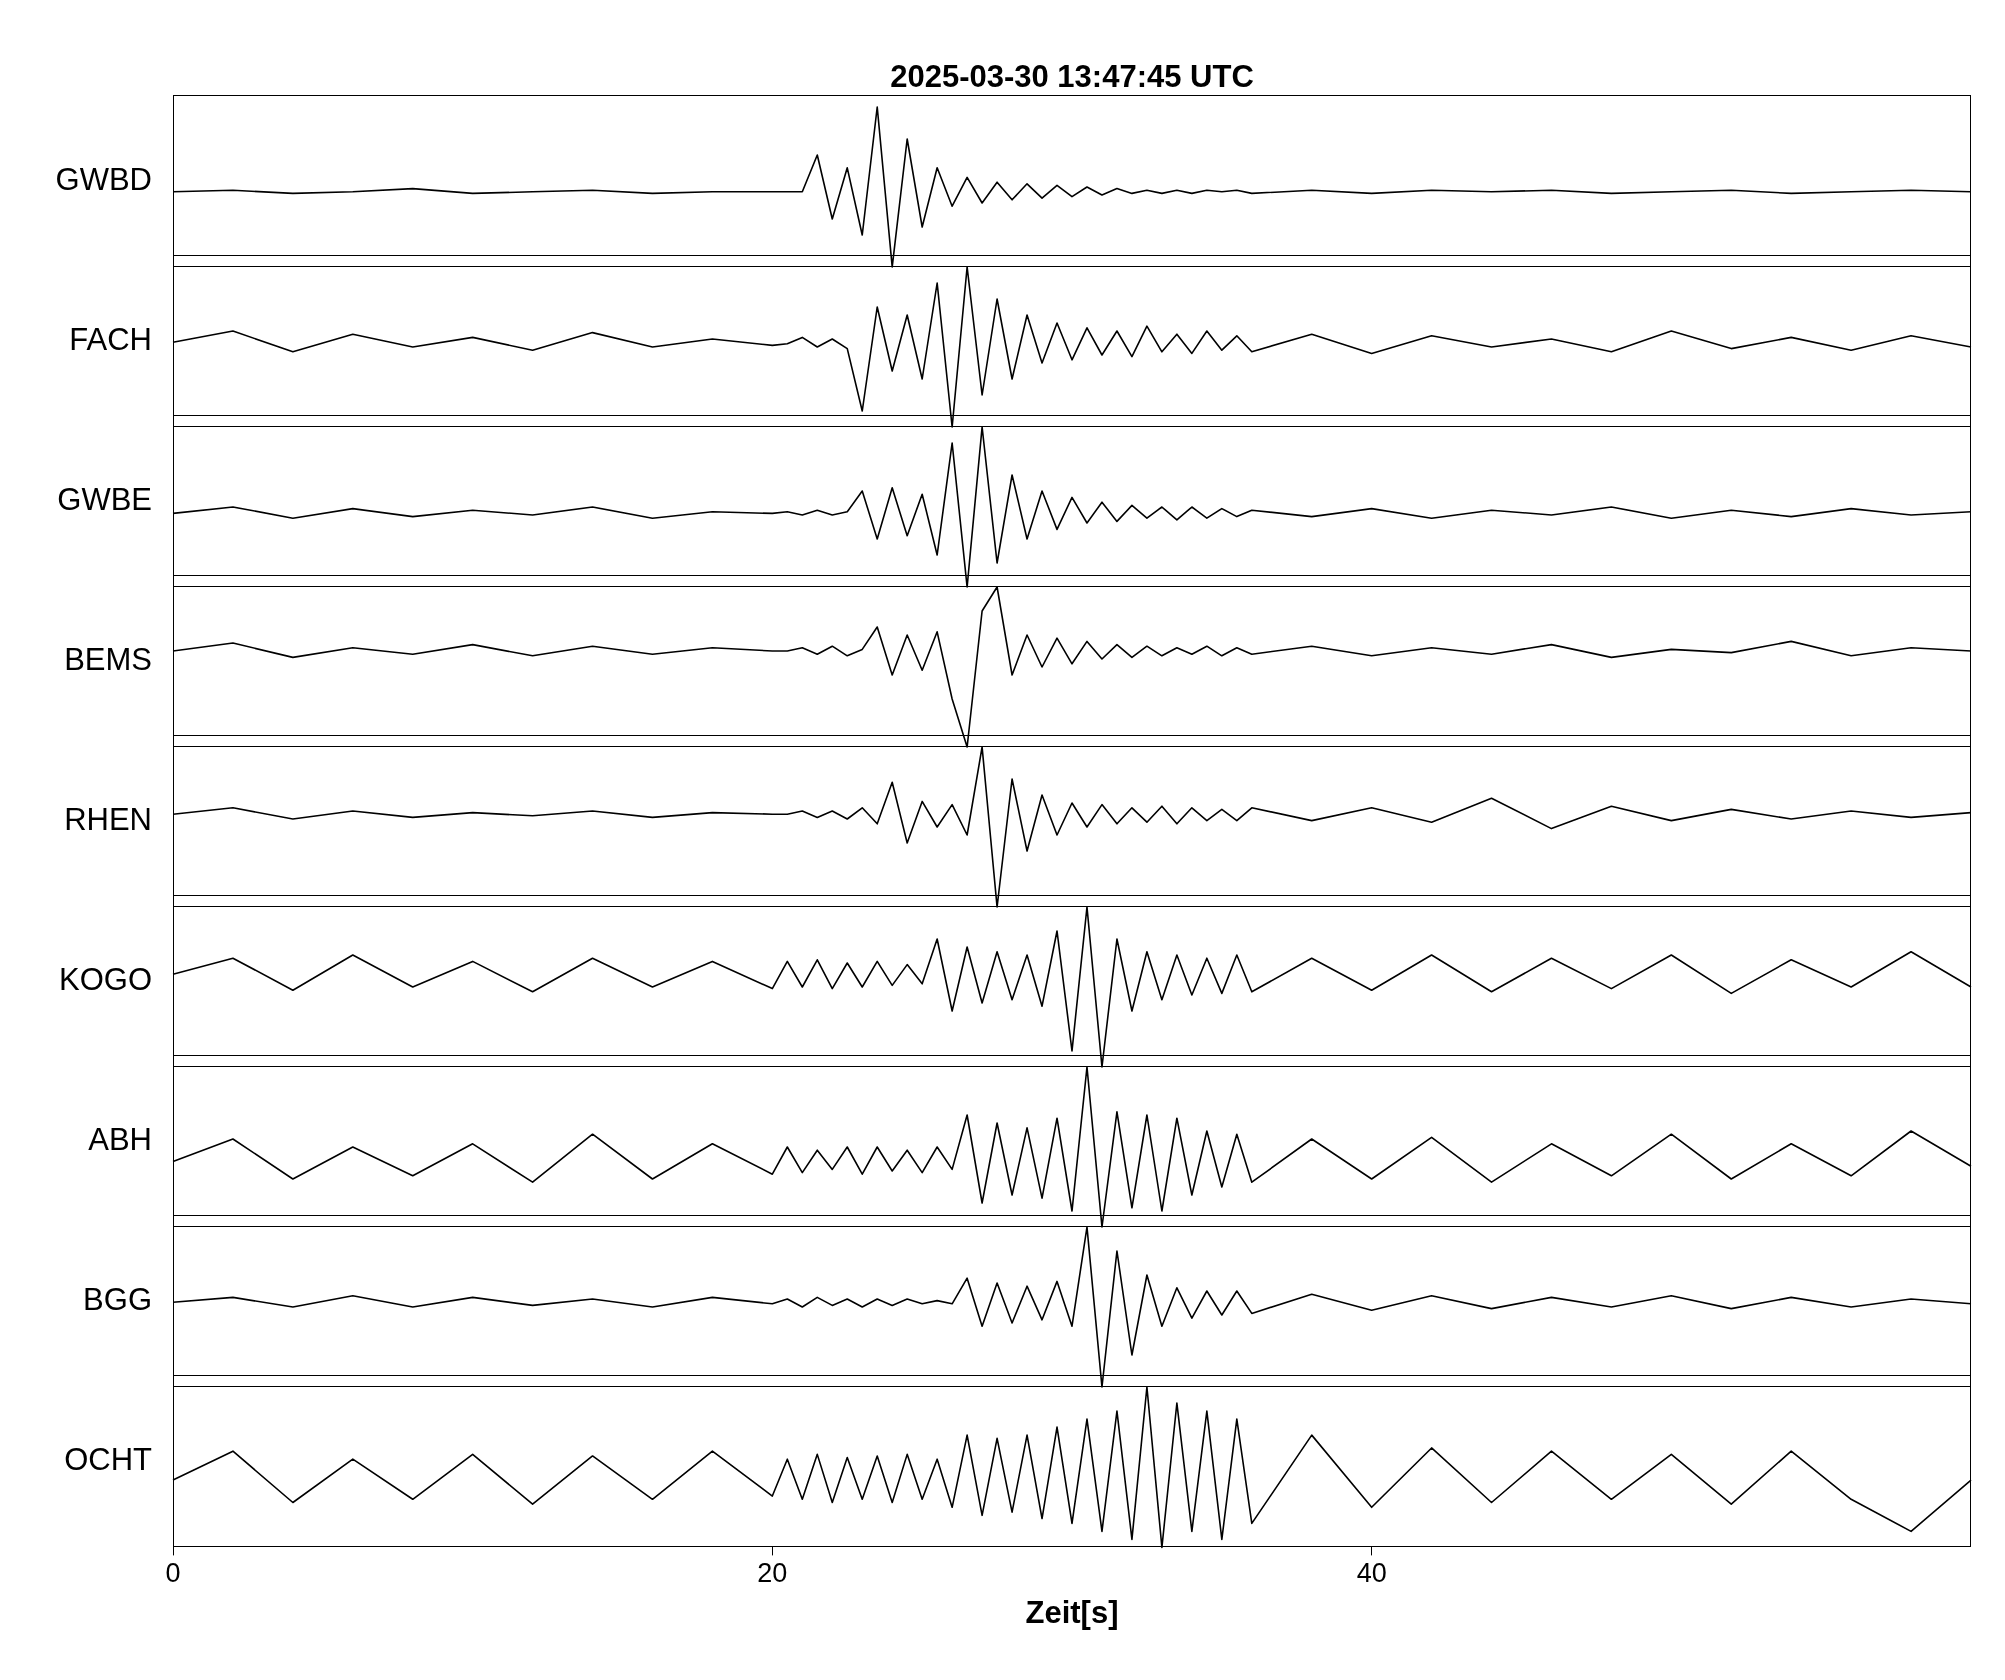  What do you see at coordinates (110, 340) in the screenshot?
I see `y-axis-title: FACH` at bounding box center [110, 340].